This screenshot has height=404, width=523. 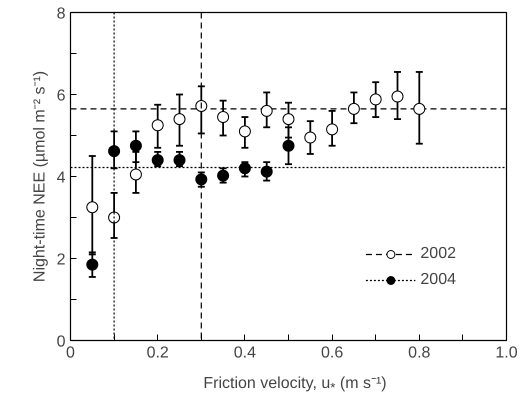 I want to click on x-tick-label: 0.8, so click(x=419, y=353).